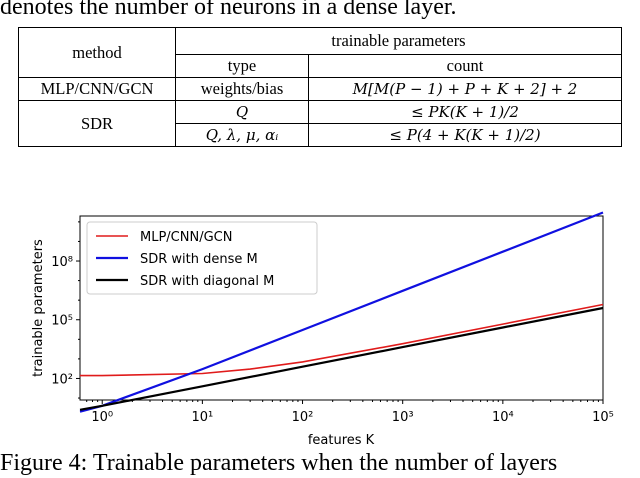  Describe the element at coordinates (62, 262) in the screenshot. I see `y-tick-label: 10⁸` at that location.